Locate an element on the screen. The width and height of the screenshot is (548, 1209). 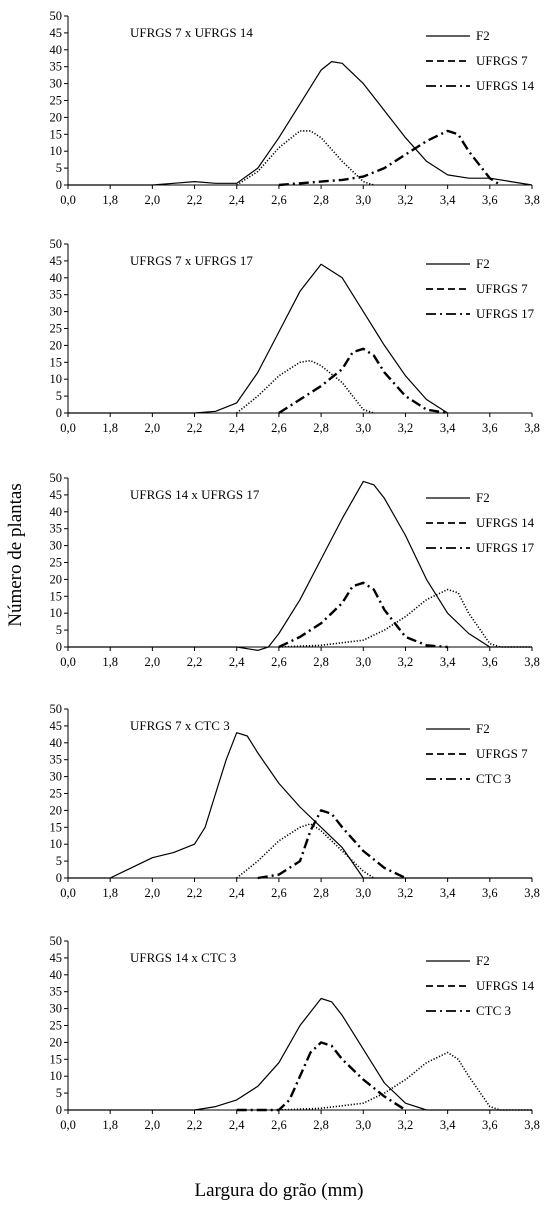
panel-title: UFRGS 7 x UFRGS 17 is located at coordinates (191, 260).